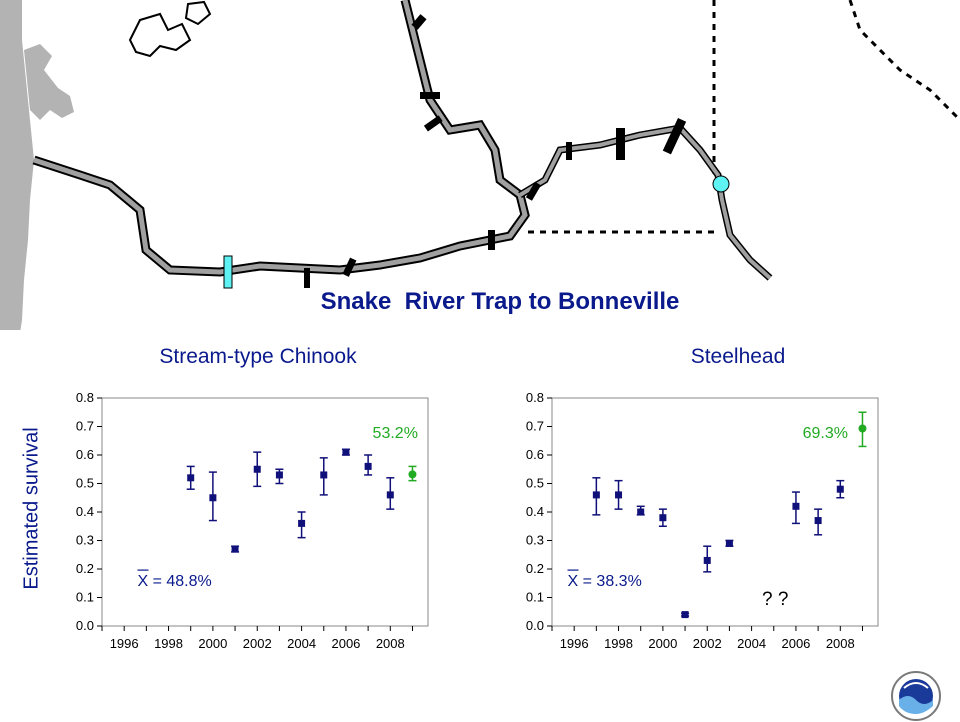 The image size is (960, 722). I want to click on missing-data-marks: ? ?, so click(775, 599).